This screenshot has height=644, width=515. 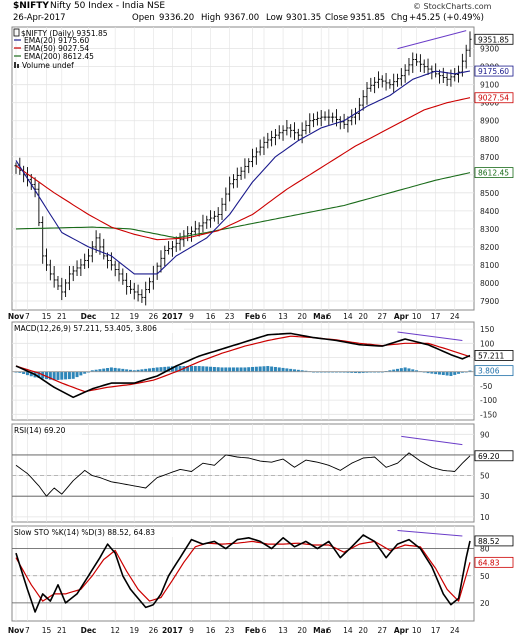 I want to click on price-tick-label: 9300, so click(x=489, y=49).